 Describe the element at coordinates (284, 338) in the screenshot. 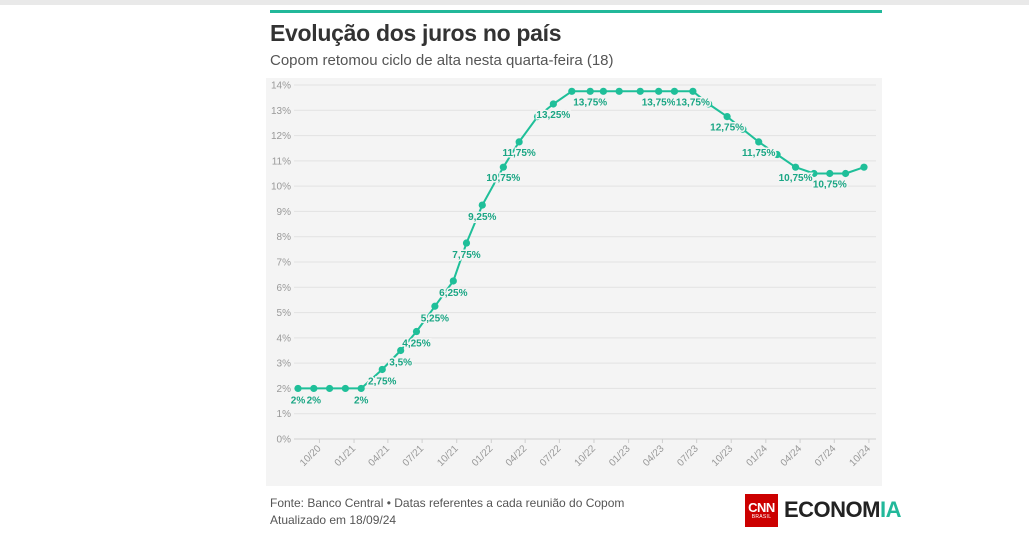

I see `y-tick-label: 4%` at that location.